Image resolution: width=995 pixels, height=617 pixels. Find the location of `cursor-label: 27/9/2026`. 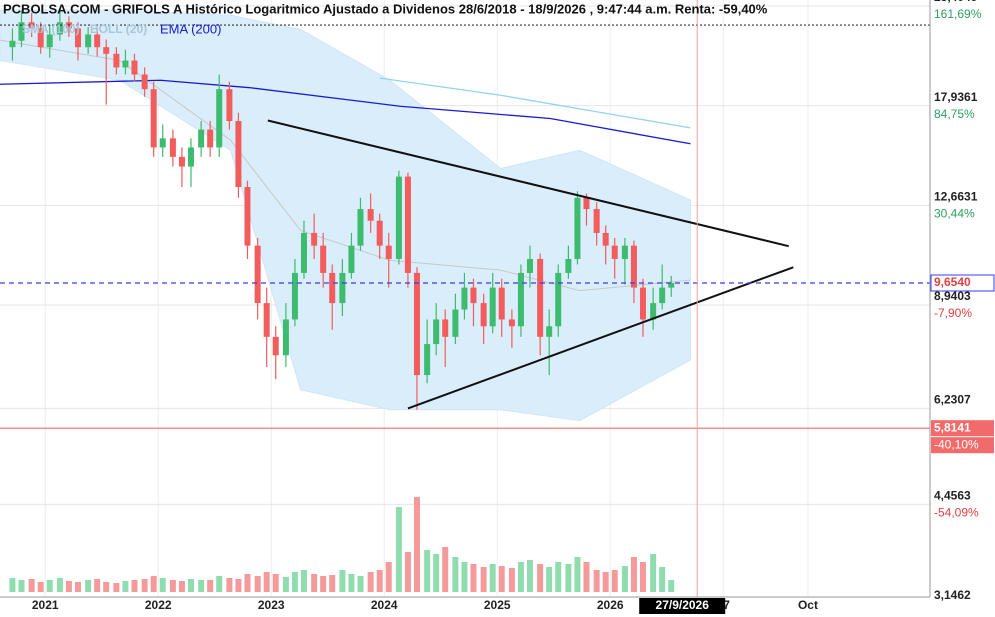

cursor-label: 27/9/2026 is located at coordinates (683, 605).